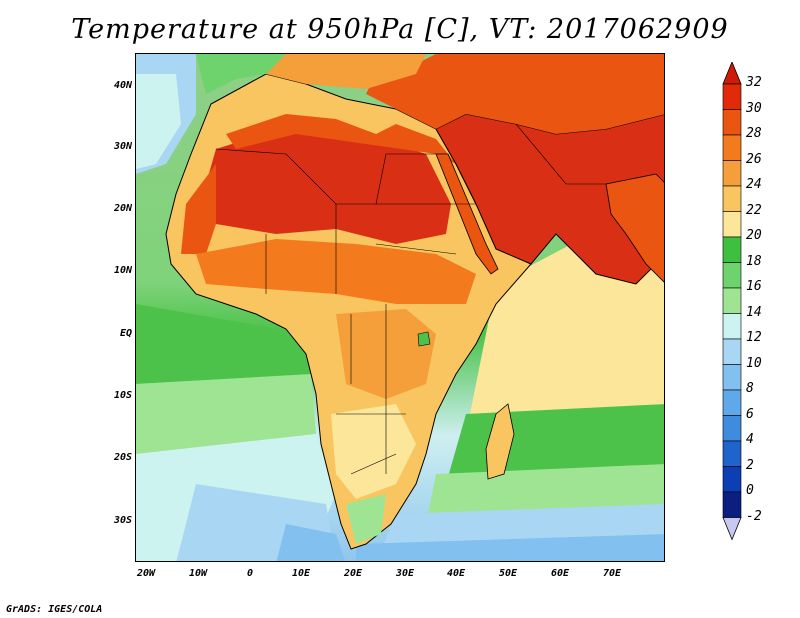 The width and height of the screenshot is (800, 618). I want to click on lon-label-0: 0, so click(250, 573).